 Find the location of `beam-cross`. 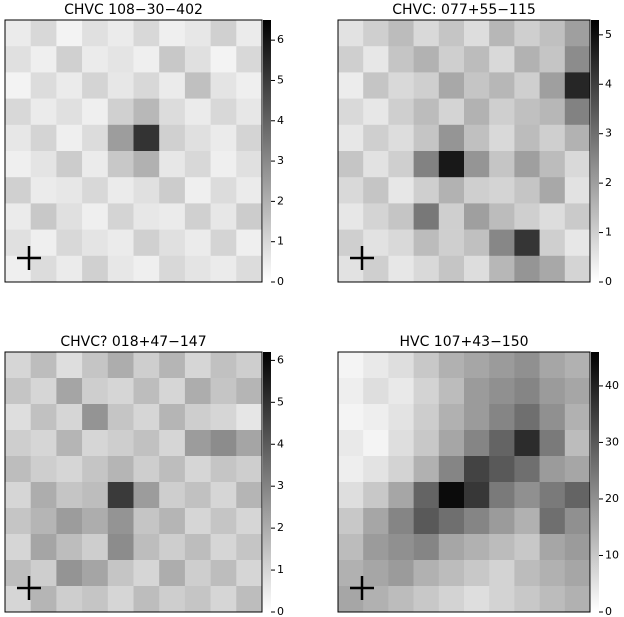

beam-cross is located at coordinates (362, 258).